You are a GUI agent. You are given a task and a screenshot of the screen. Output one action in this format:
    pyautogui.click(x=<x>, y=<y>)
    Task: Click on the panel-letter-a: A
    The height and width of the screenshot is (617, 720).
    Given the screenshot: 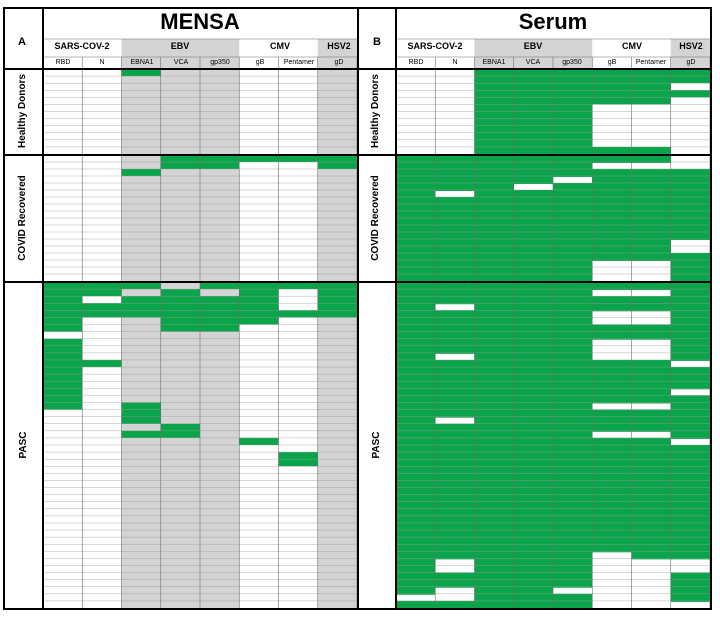 What is the action you would take?
    pyautogui.click(x=22, y=42)
    